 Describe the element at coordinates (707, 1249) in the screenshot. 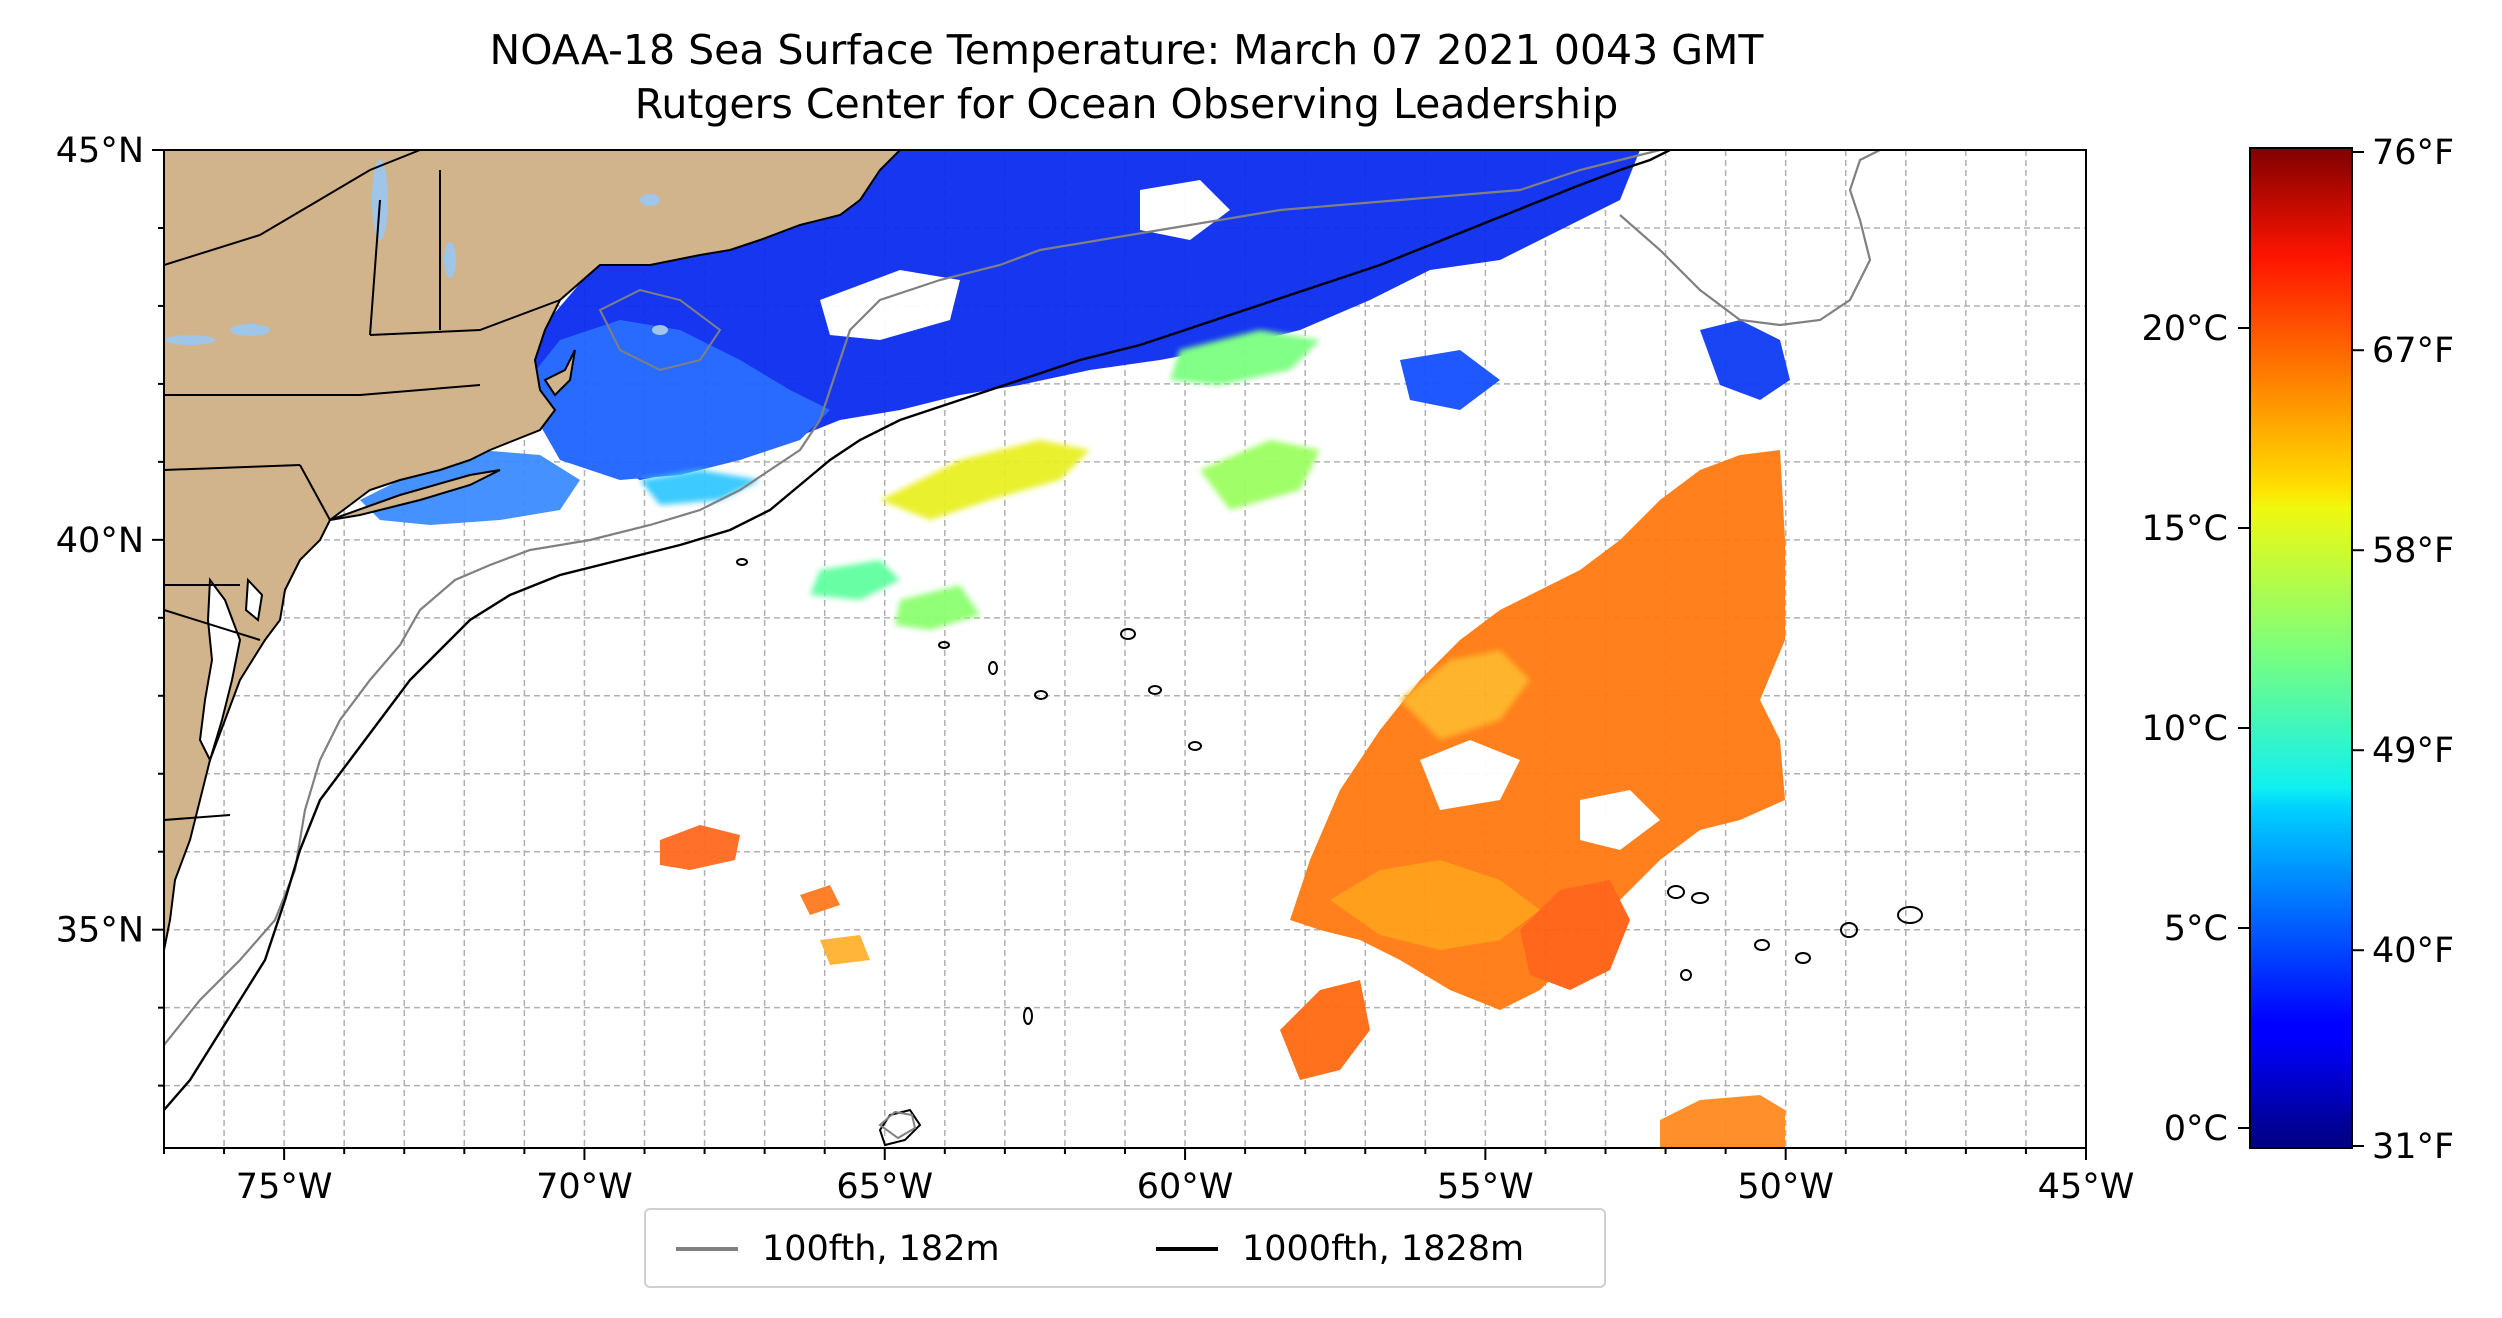

I see `legend-swatch-gray-line` at that location.